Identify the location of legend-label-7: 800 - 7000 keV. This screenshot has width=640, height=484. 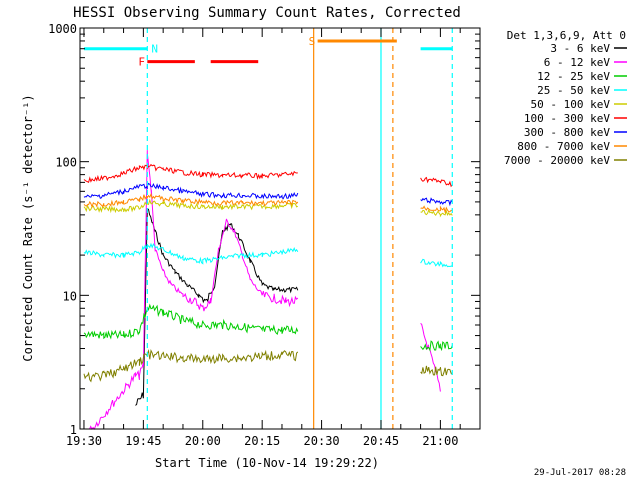
(563, 146).